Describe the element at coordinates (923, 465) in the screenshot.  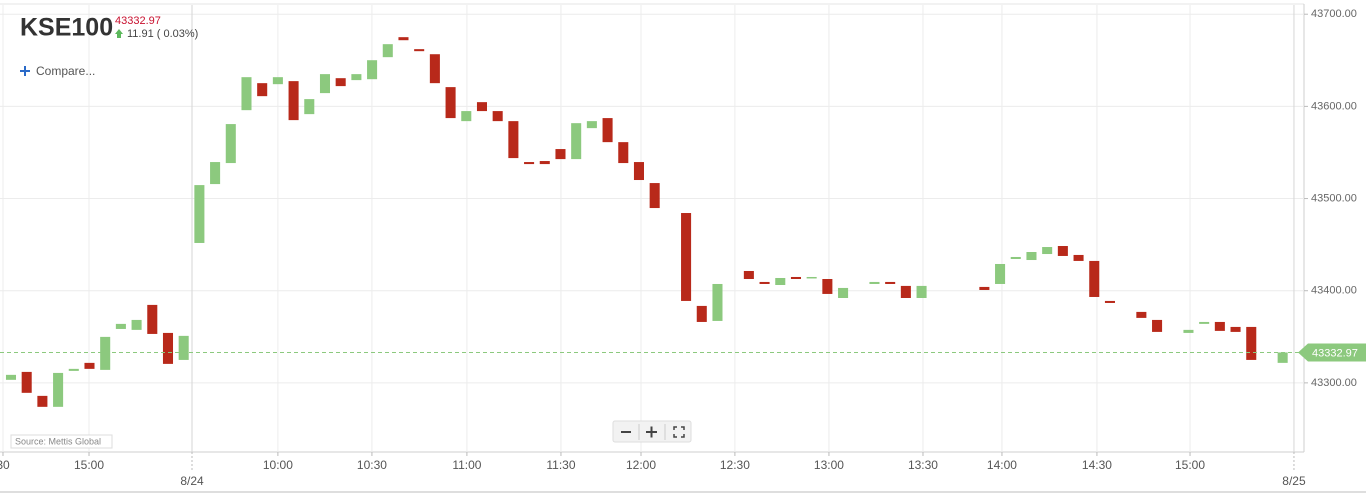
I see `x-tick-label: 13:30` at that location.